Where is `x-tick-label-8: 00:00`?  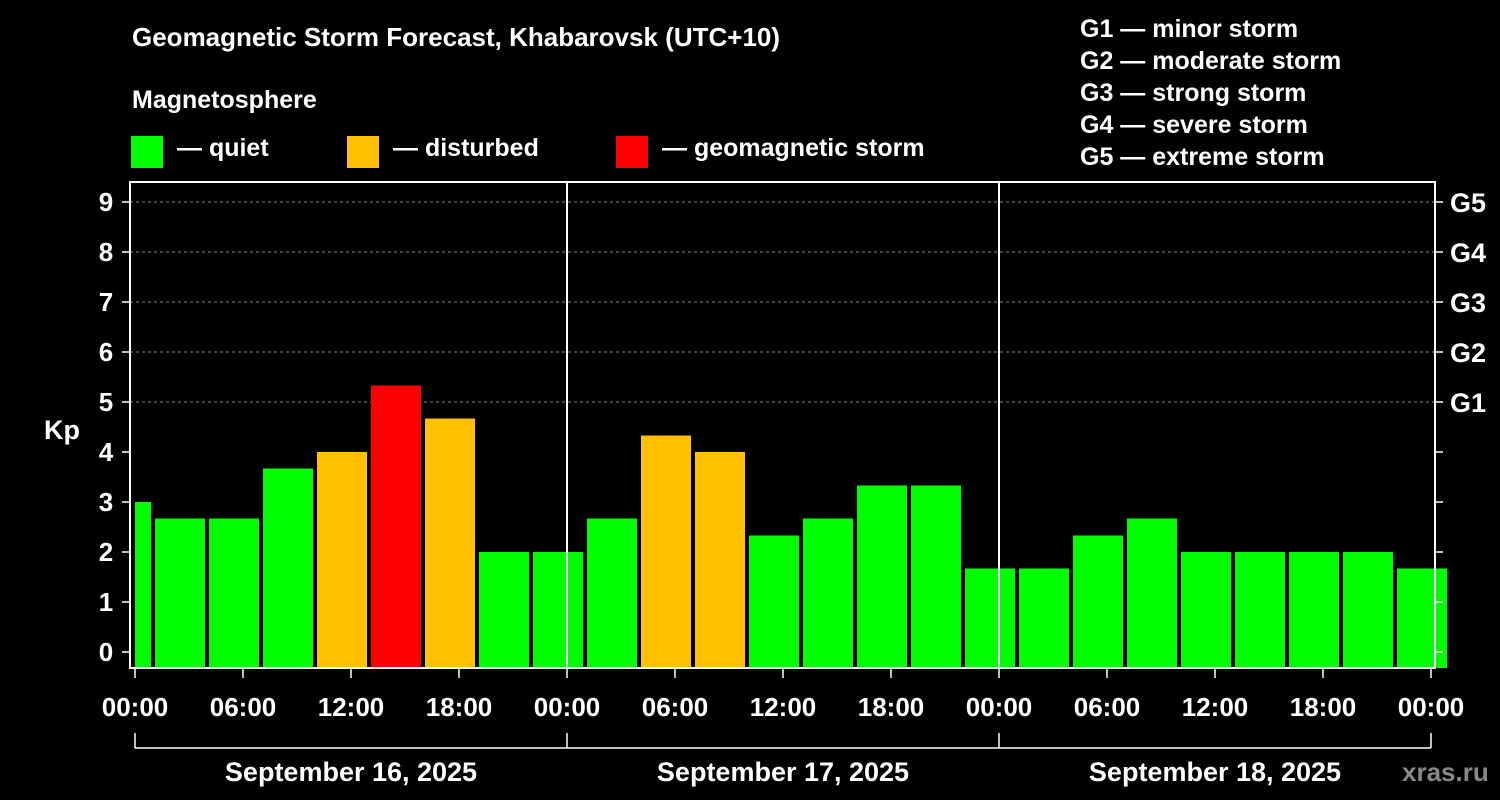
x-tick-label-8: 00:00 is located at coordinates (999, 707).